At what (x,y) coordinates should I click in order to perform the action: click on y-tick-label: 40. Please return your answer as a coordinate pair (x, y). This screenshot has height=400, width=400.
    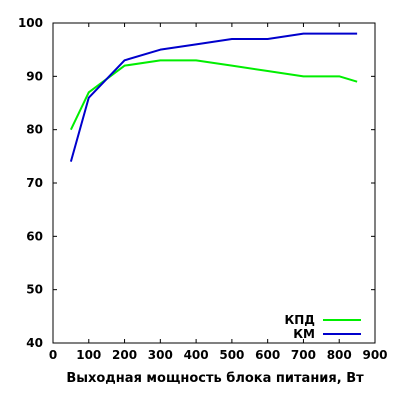
    Looking at the image, I should click on (34, 343).